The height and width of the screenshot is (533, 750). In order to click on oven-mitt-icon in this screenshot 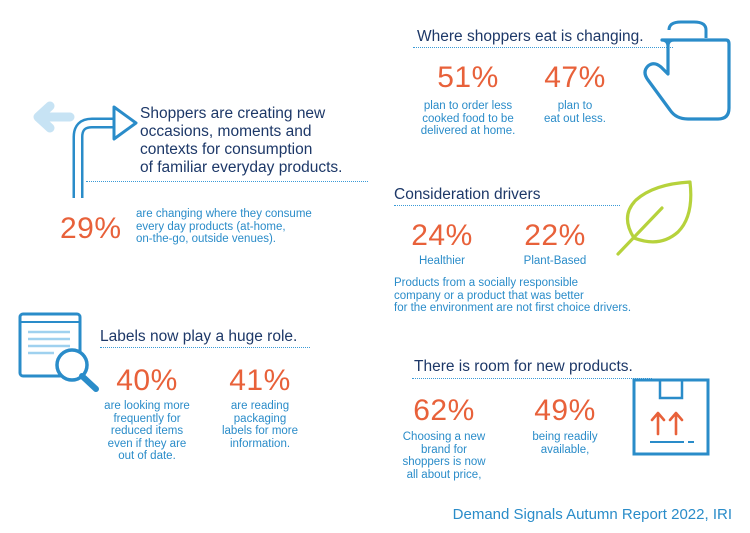, I will do `click(687, 70)`.